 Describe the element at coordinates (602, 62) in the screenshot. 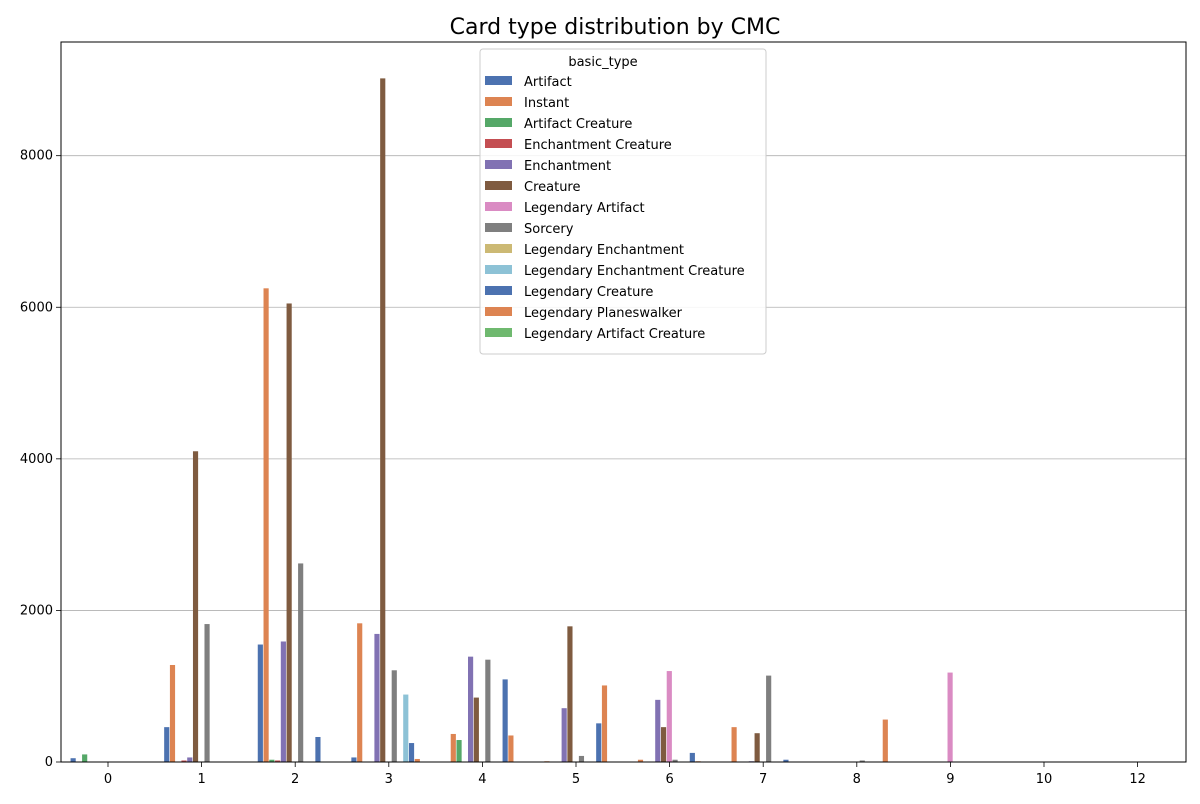

I see `legend-title: basic_type` at that location.